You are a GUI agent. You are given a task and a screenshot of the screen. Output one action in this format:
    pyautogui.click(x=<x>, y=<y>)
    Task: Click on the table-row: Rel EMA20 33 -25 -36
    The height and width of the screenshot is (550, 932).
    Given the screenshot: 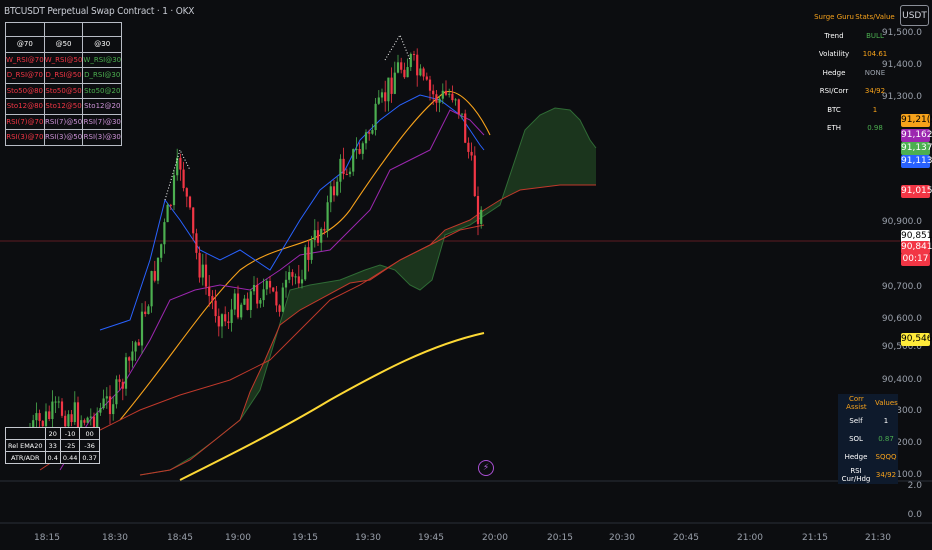 What is the action you would take?
    pyautogui.click(x=52, y=445)
    